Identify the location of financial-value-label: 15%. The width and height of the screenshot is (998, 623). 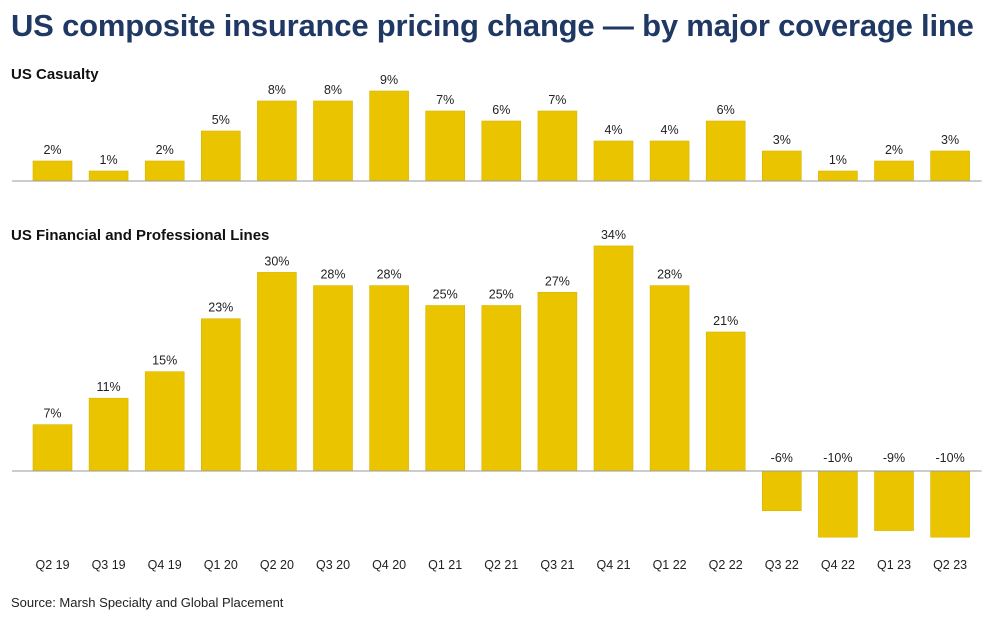
(164, 361).